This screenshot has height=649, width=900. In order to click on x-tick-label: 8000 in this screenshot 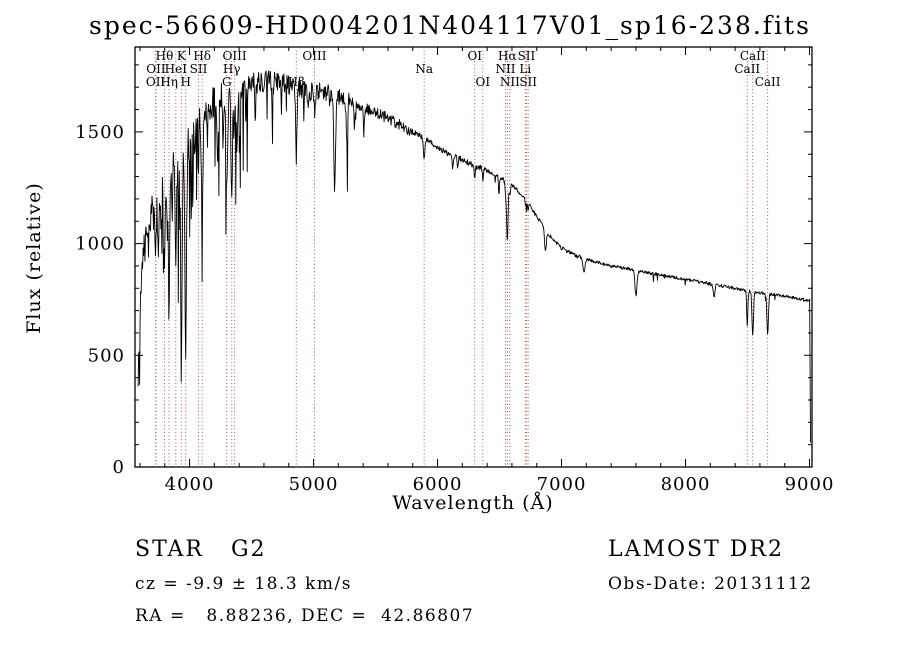, I will do `click(686, 484)`.